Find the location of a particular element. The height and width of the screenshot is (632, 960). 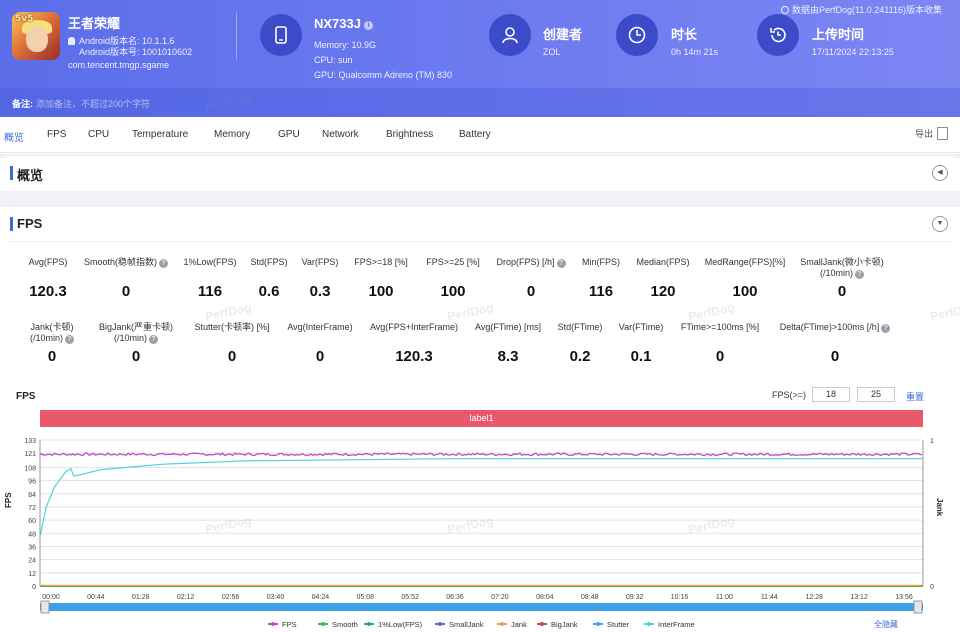

stat-cell: Jank(卡顿) (/10min)? 0 is located at coordinates (56, 343).